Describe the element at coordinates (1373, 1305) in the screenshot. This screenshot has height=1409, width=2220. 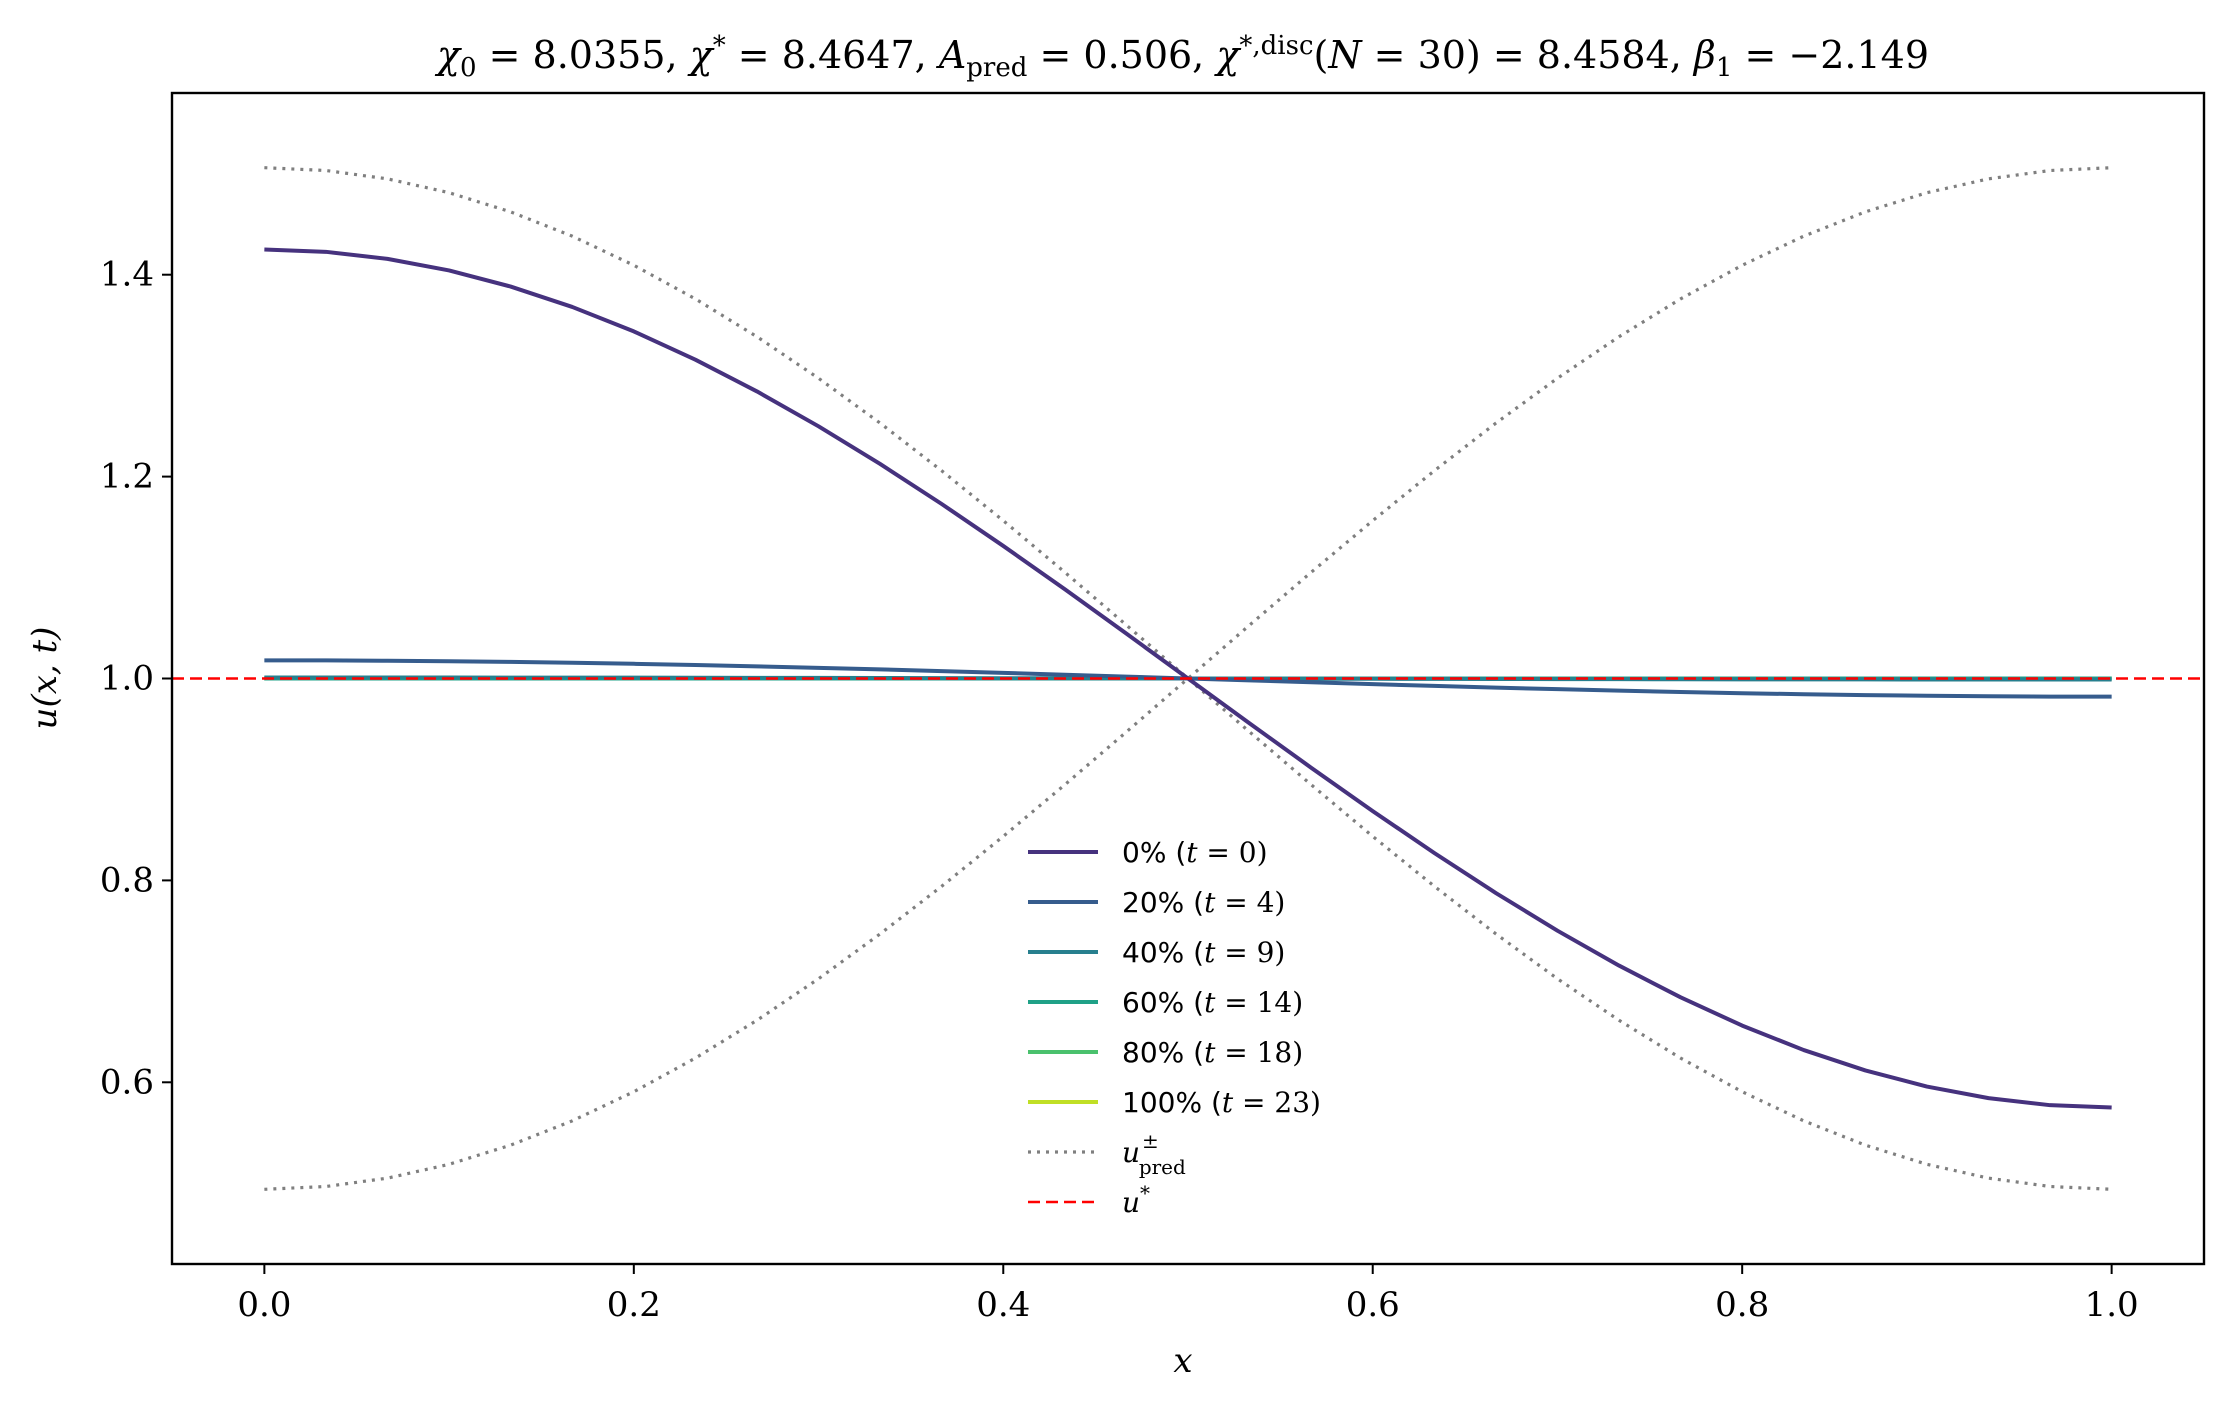
I see `x-tick-label: 0.6` at that location.